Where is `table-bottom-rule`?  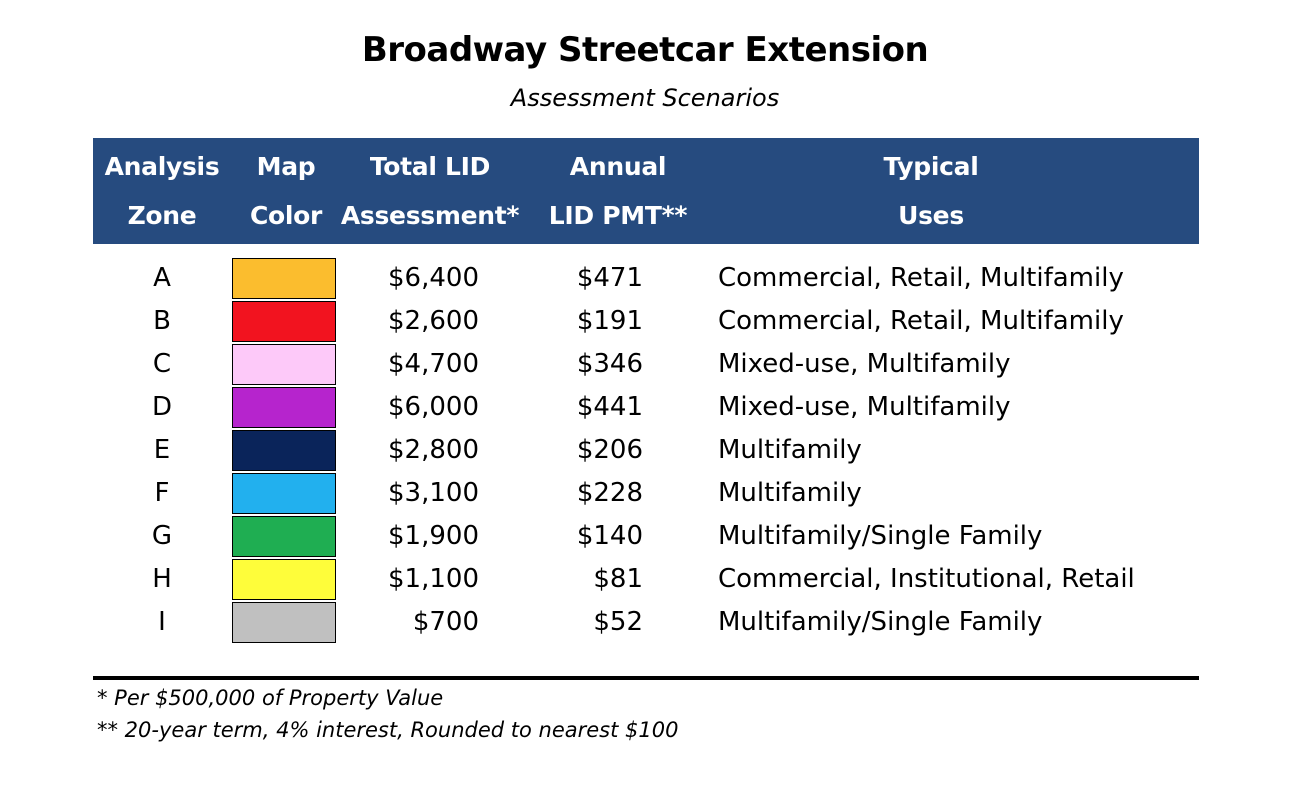
table-bottom-rule is located at coordinates (646, 678).